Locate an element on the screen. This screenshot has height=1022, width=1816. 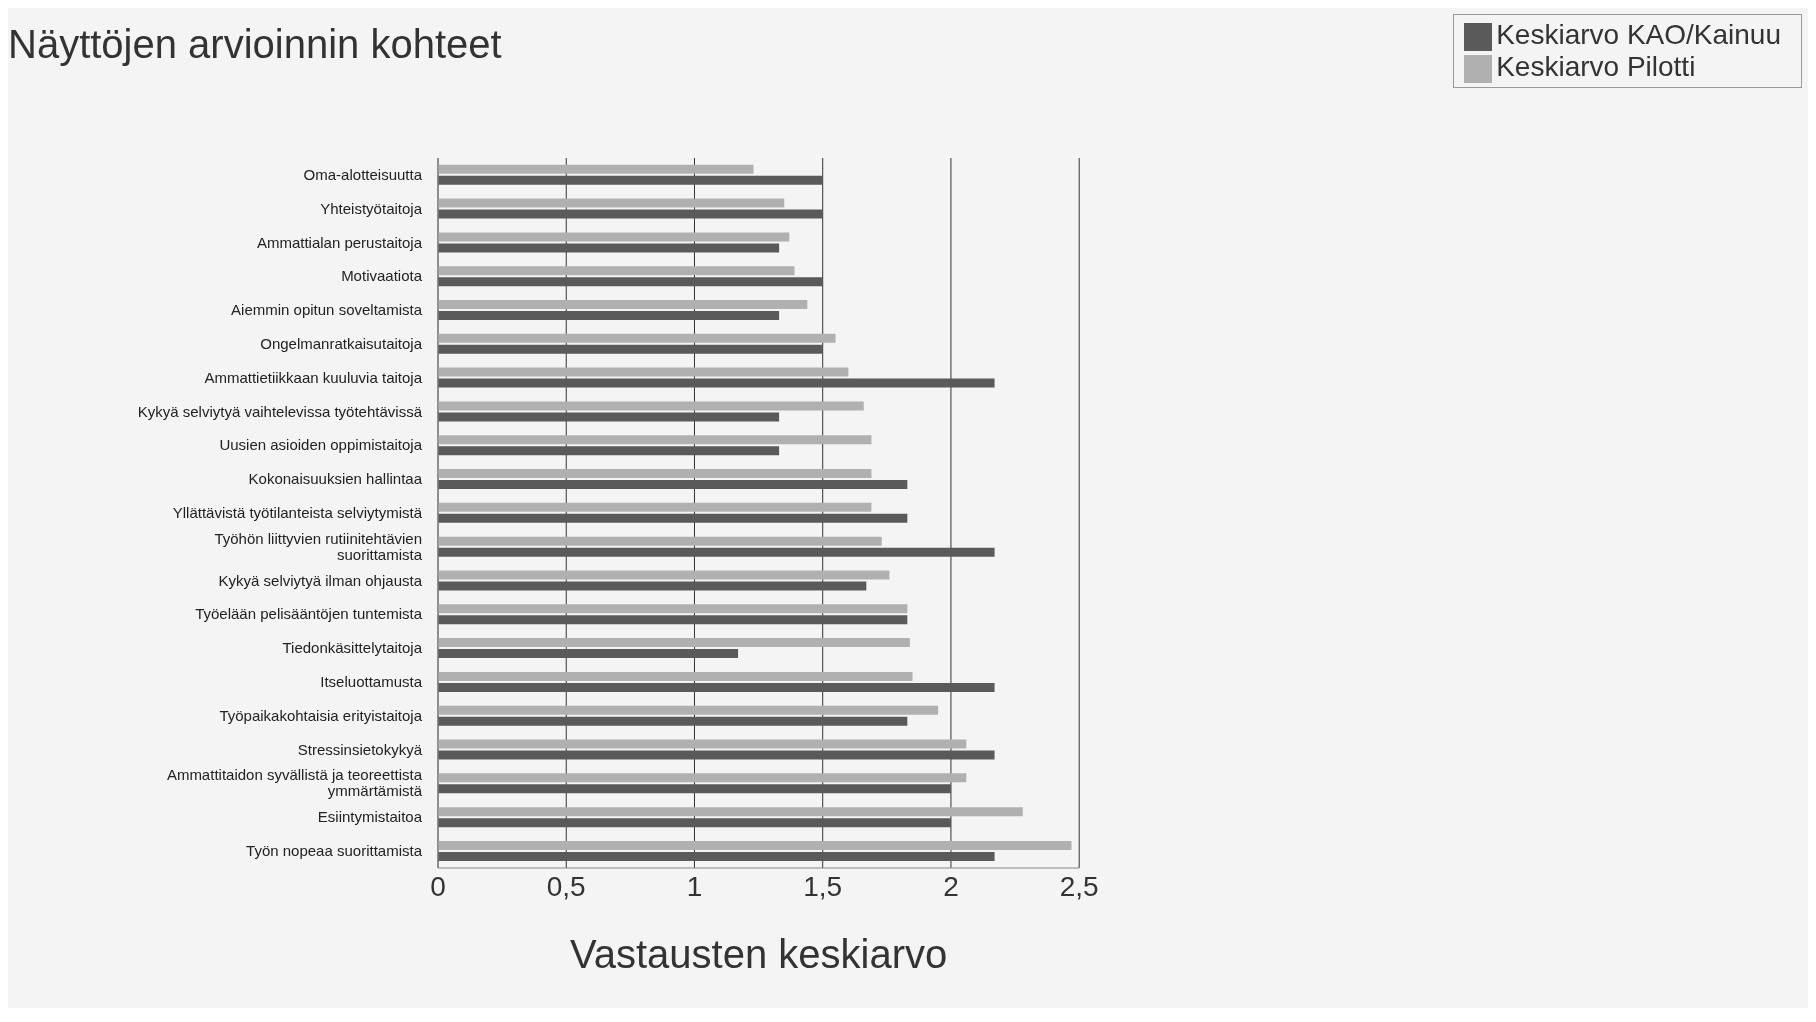
y-tick-label: Yllättävistä työtilanteista selviytymistä is located at coordinates (297, 512).